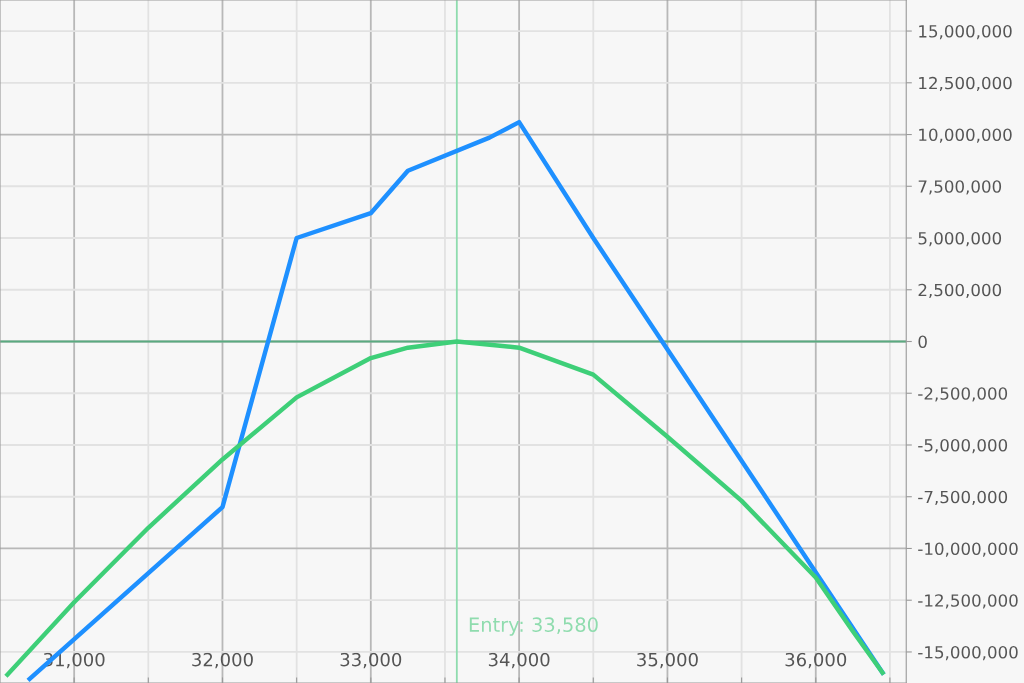 This screenshot has height=683, width=1024. What do you see at coordinates (968, 549) in the screenshot?
I see `y-tick-label: -10,000,000` at bounding box center [968, 549].